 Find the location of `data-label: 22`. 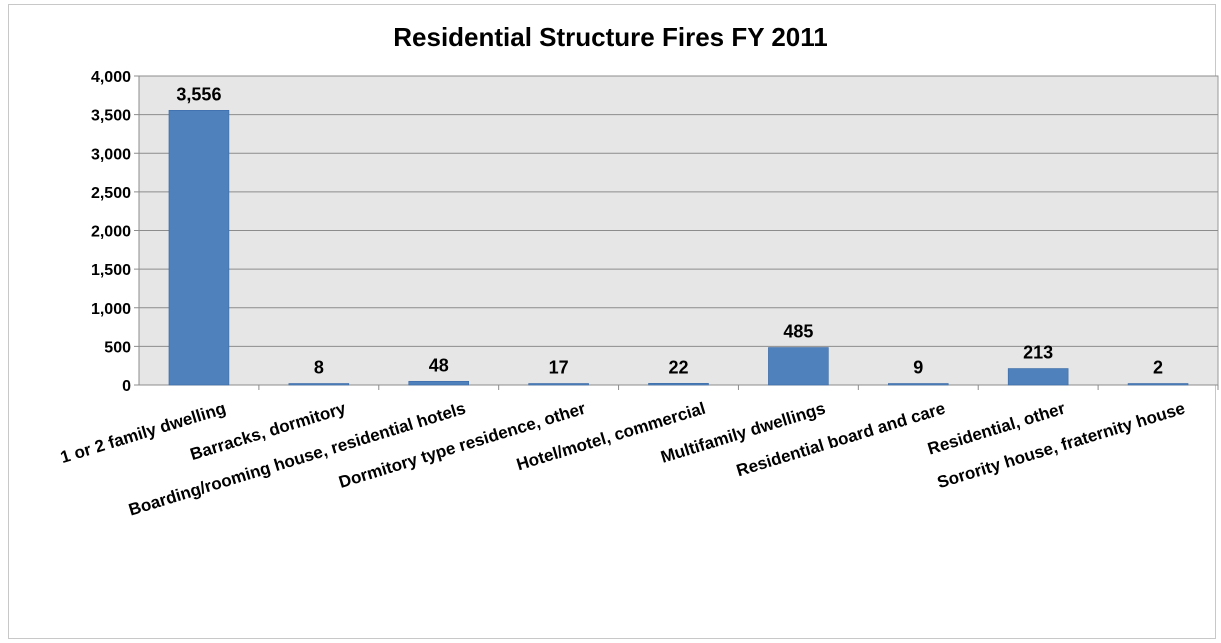

data-label: 22 is located at coordinates (678, 367).